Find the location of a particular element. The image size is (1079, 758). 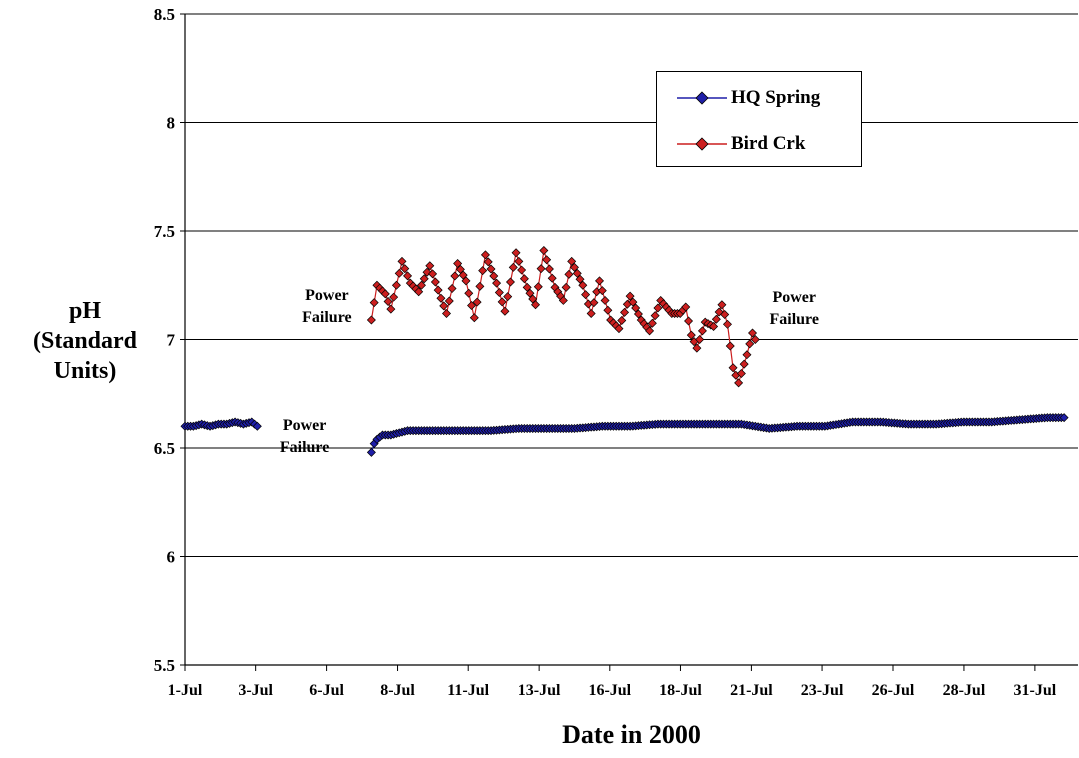

y-axis-label: pH (Standard Units) is located at coordinates (85, 341).